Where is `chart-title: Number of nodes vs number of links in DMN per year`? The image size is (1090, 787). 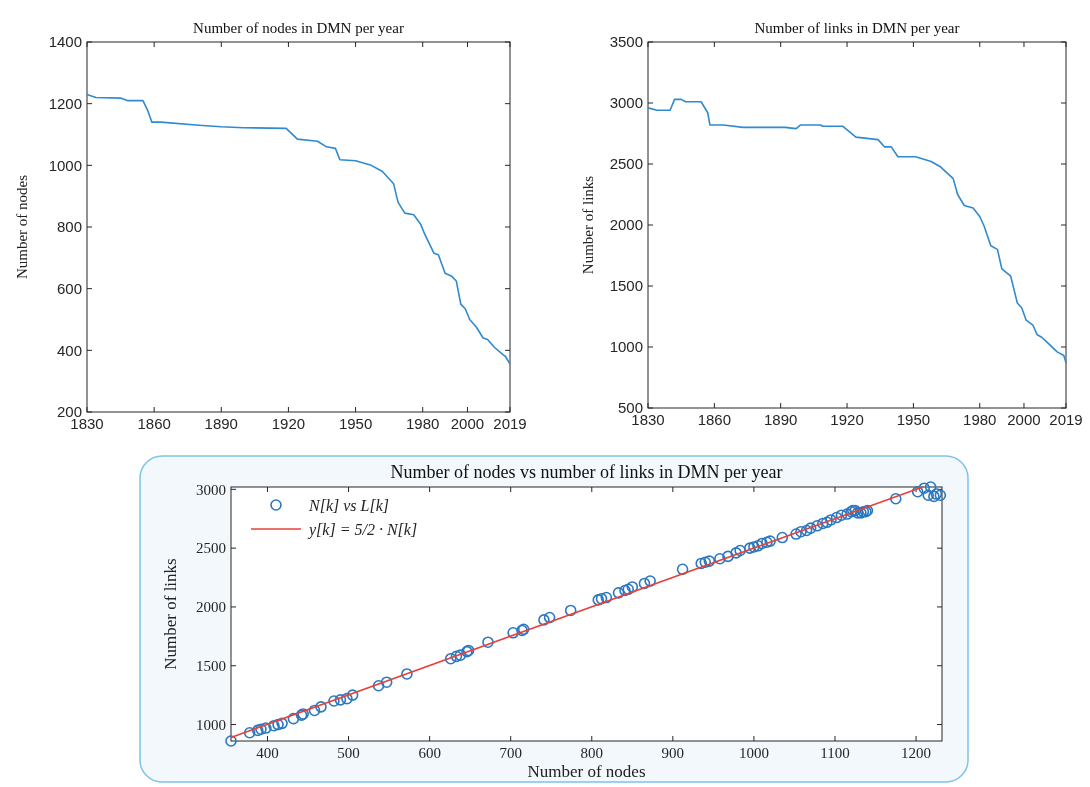 chart-title: Number of nodes vs number of links in DMN per year is located at coordinates (586, 472).